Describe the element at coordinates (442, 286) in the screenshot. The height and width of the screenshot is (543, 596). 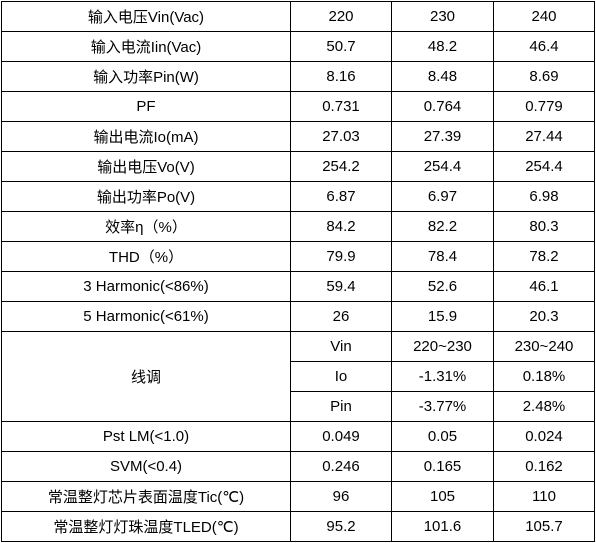
I see `cell-value: 52.6` at that location.